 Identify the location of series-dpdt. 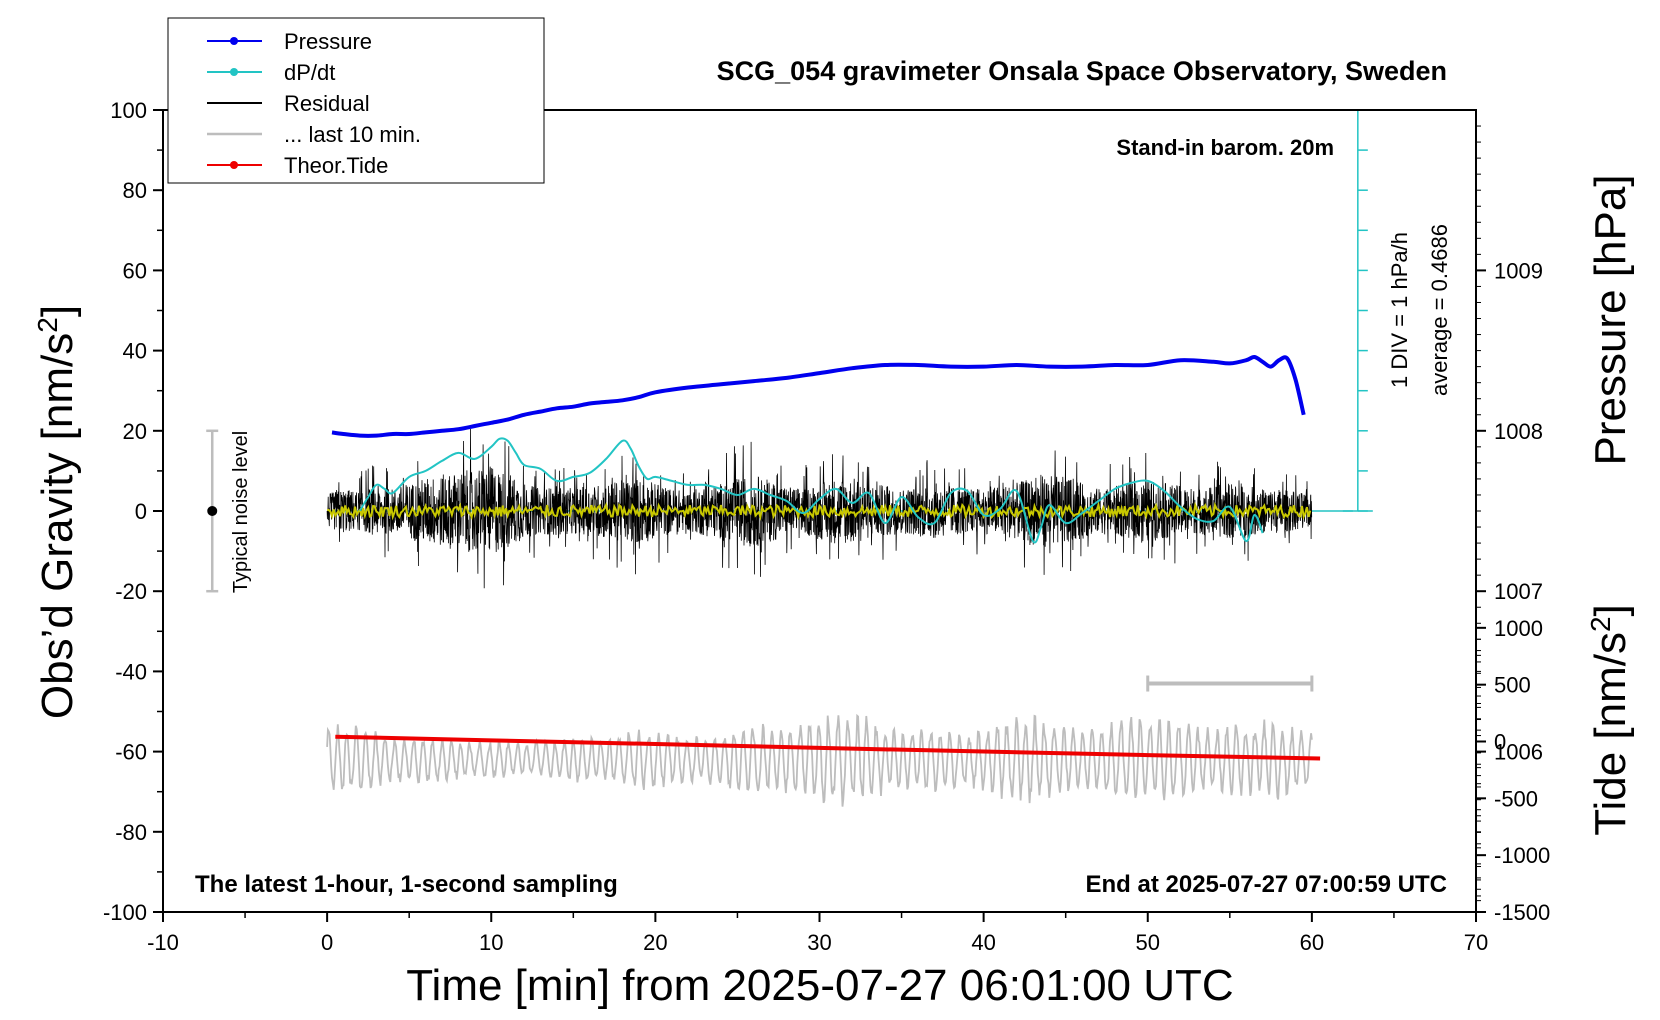
(811, 490).